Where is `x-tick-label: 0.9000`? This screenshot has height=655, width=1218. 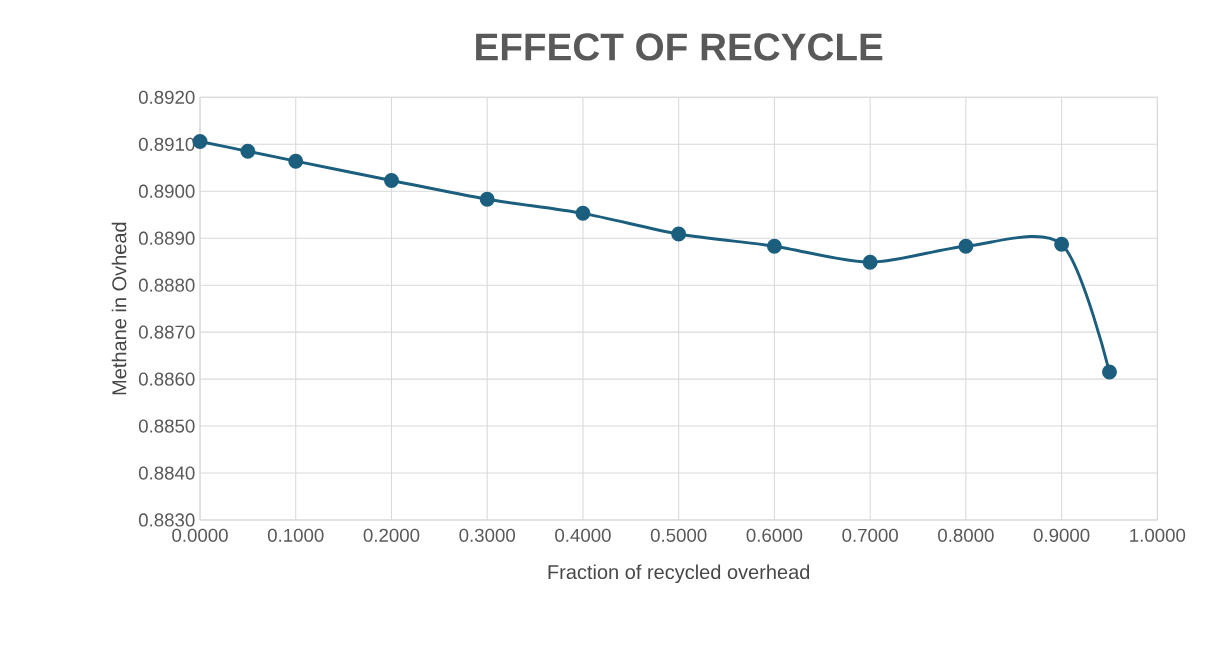 x-tick-label: 0.9000 is located at coordinates (1061, 535).